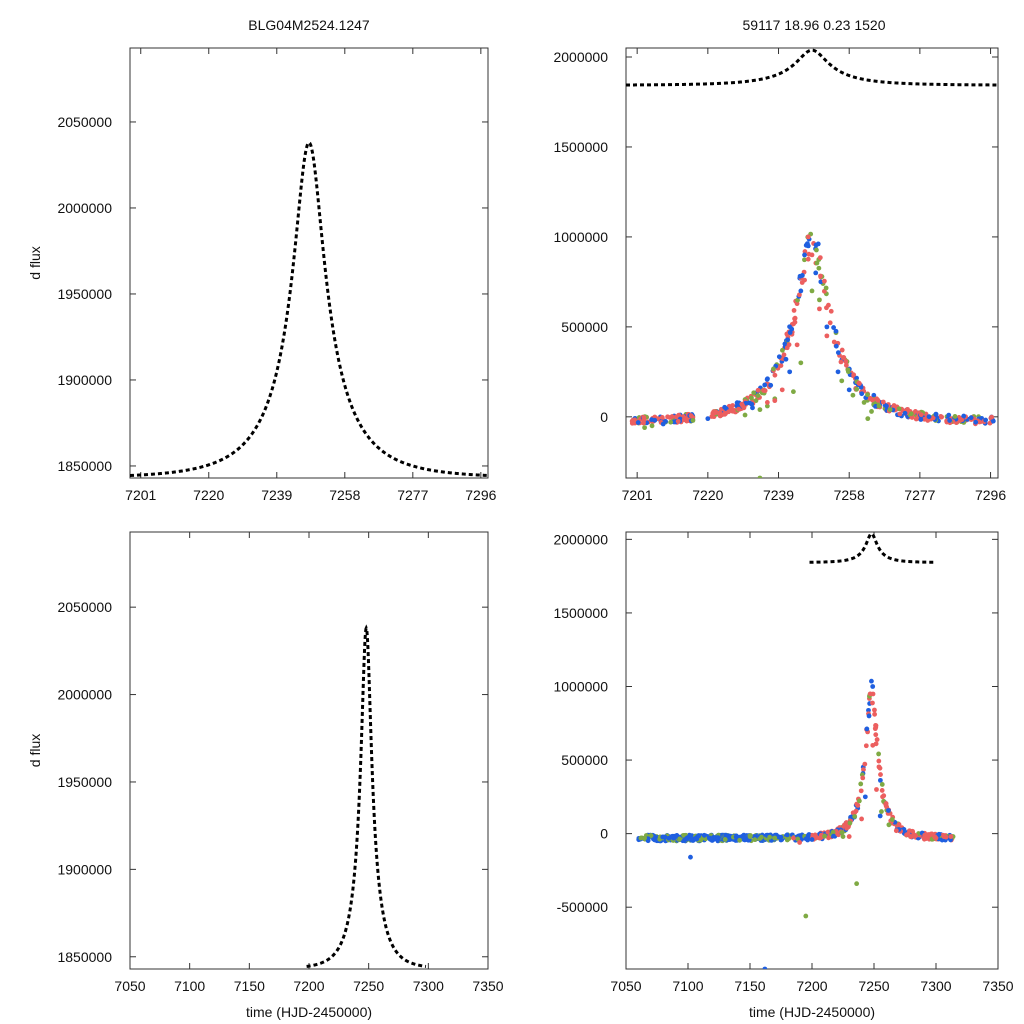 The image size is (1024, 1024). What do you see at coordinates (873, 986) in the screenshot?
I see `x-tick-label: 7250` at bounding box center [873, 986].